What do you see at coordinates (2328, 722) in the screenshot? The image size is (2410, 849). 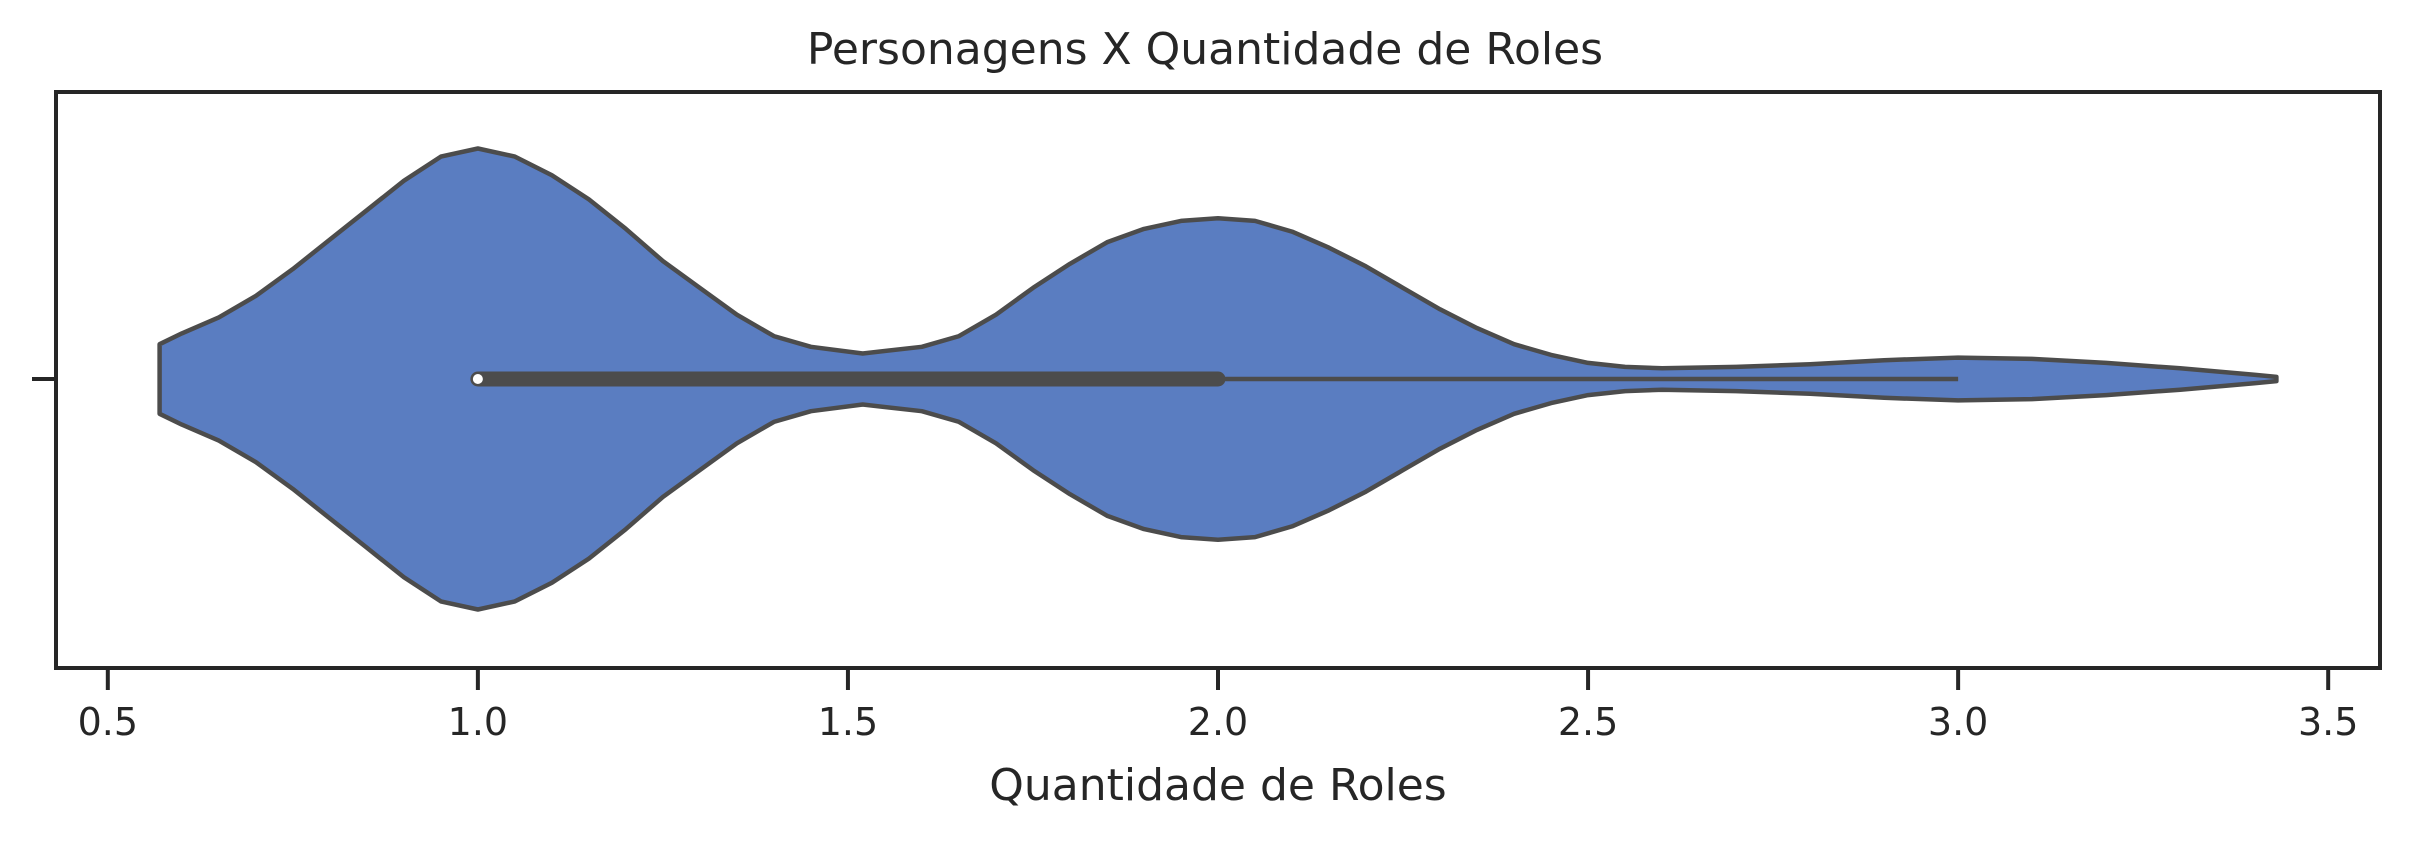 I see `x-tick-label: 3.5` at bounding box center [2328, 722].